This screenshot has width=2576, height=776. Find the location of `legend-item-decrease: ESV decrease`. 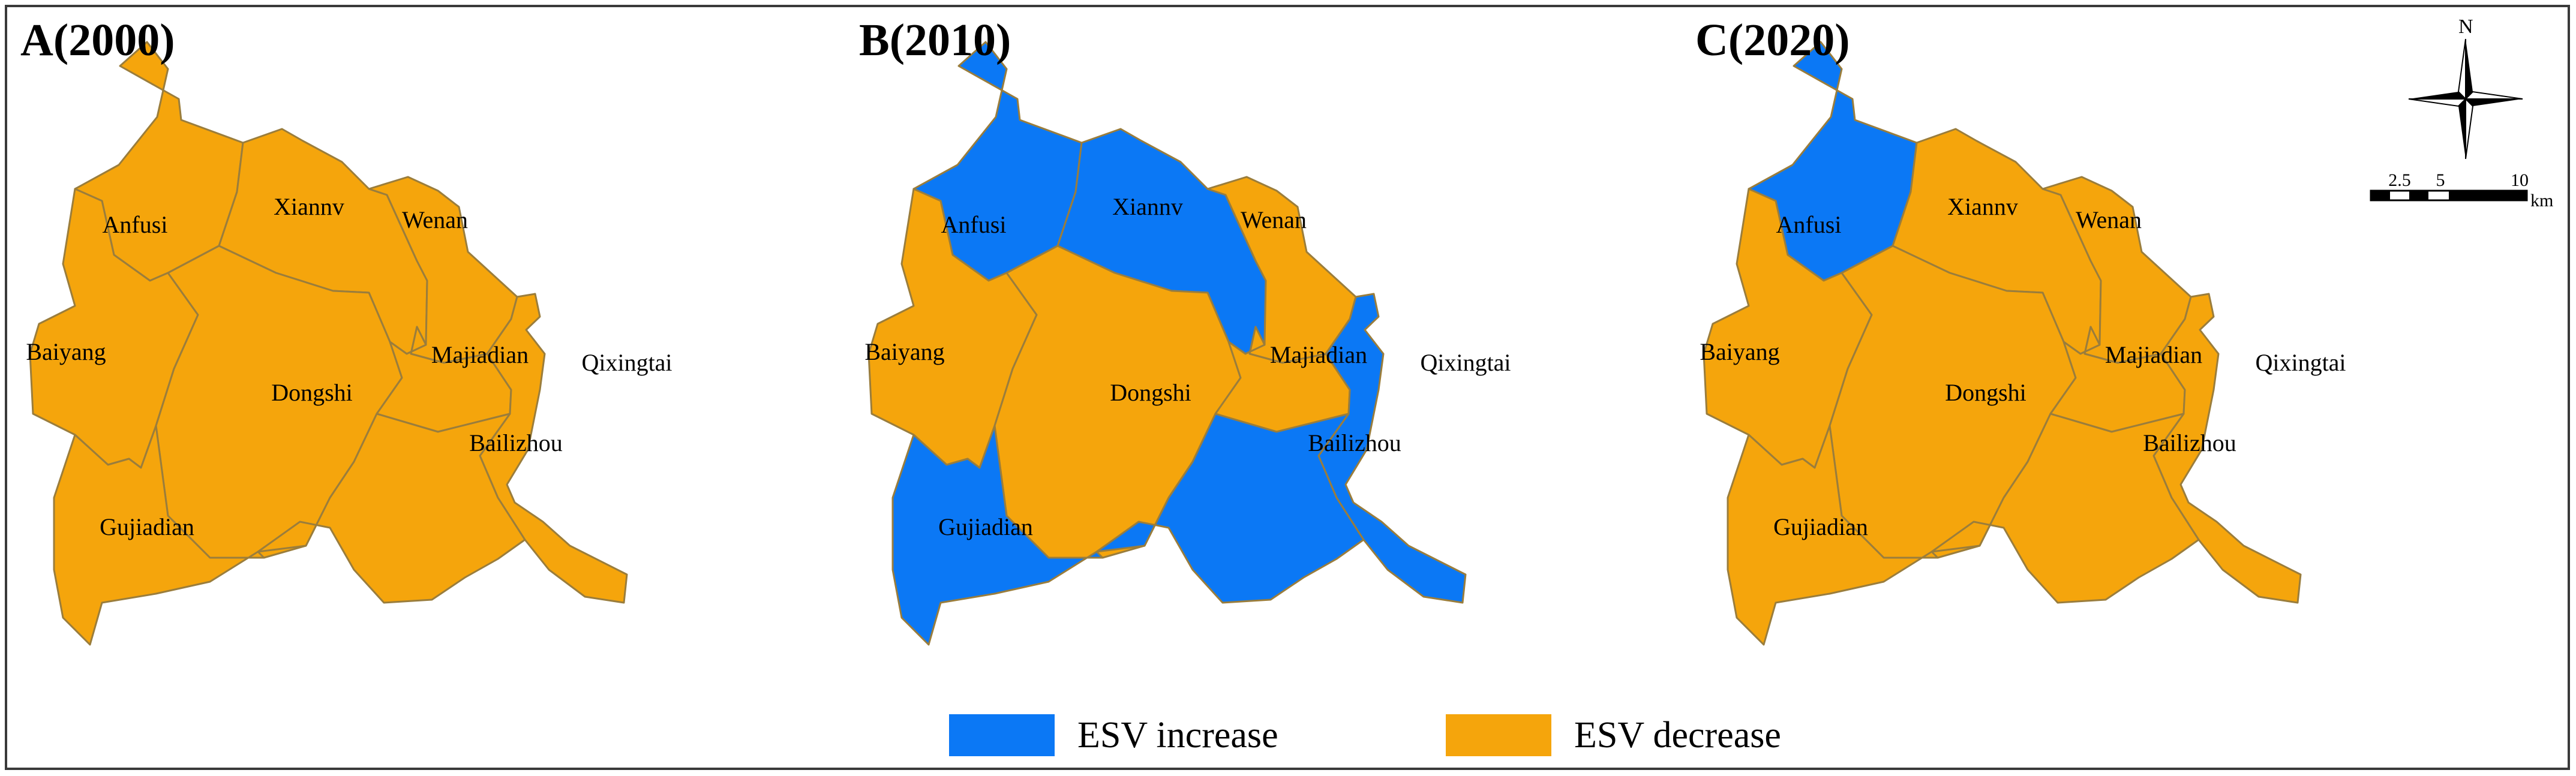

legend-item-decrease: ESV decrease is located at coordinates (1614, 736).